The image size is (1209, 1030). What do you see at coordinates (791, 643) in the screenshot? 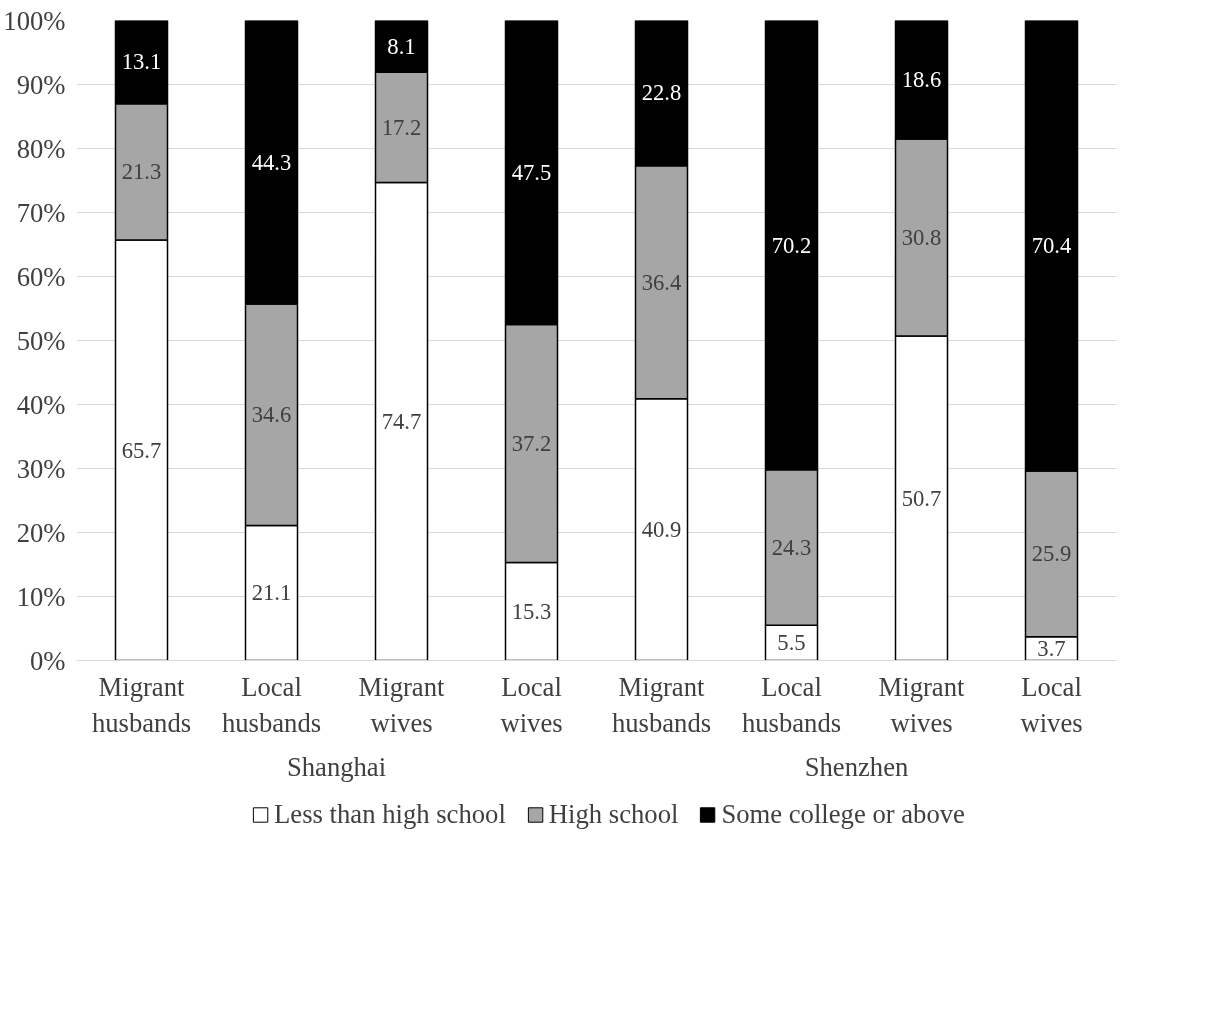
I see `data-label: 5.5` at bounding box center [791, 643].